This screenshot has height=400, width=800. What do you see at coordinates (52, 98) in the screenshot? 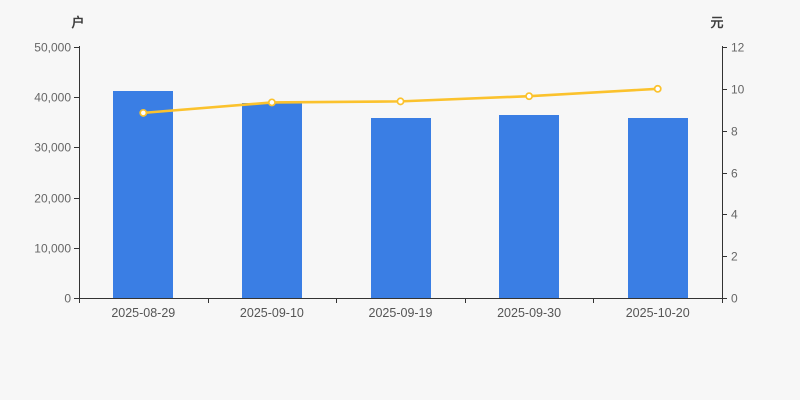
I see `left-axis-tick-label: 40,000` at bounding box center [52, 98].